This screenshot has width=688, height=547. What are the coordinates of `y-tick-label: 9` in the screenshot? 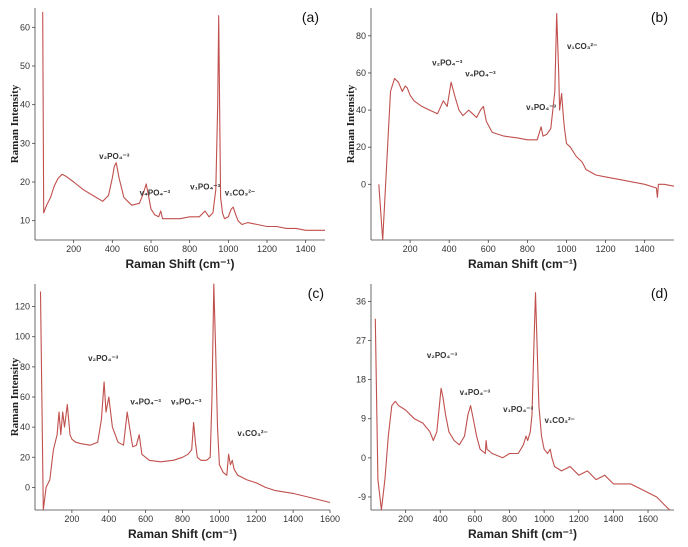 It's located at (363, 419).